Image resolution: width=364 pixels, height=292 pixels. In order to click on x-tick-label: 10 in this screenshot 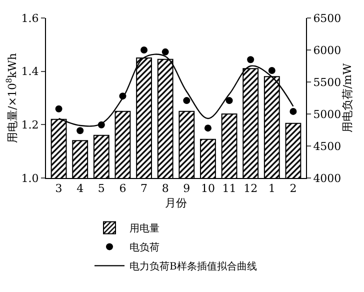, I will do `click(207, 189)`.